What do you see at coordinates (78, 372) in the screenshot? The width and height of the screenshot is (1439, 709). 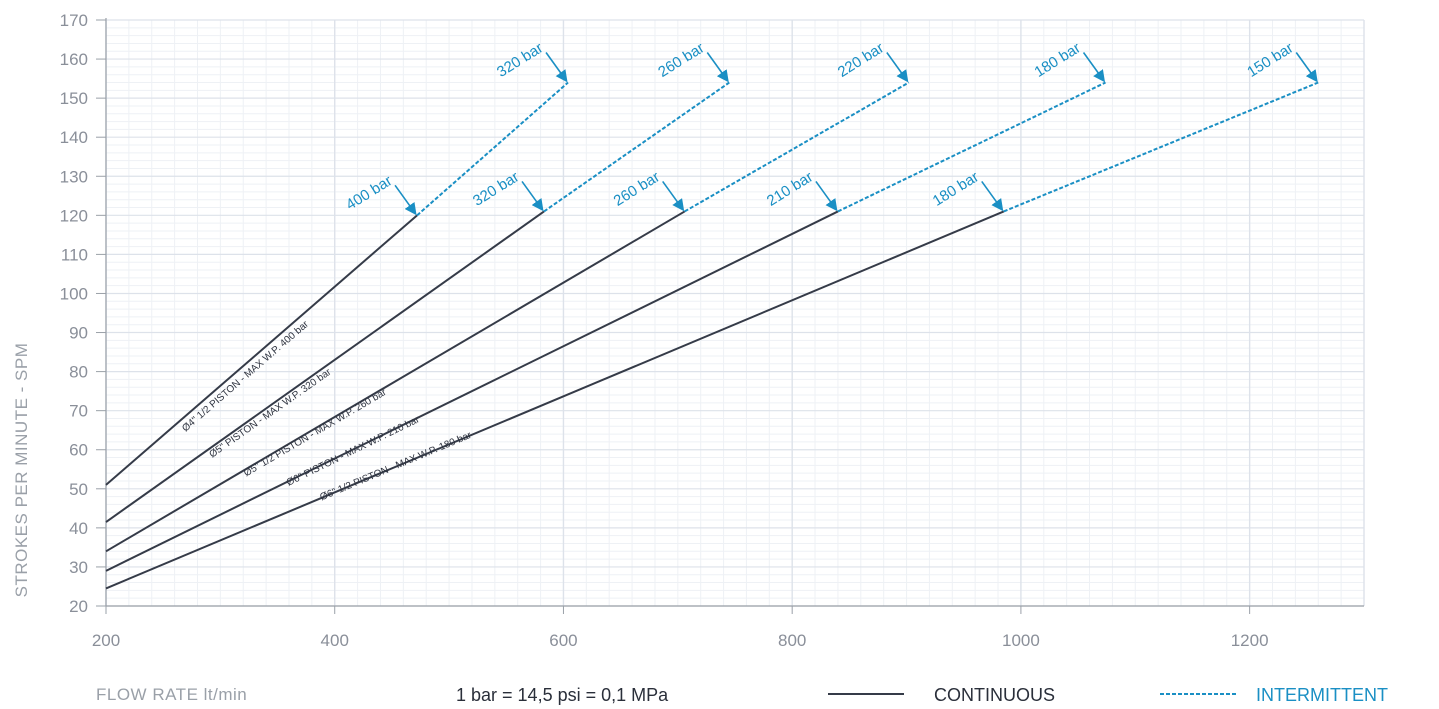 I see `y-tick-label: 80` at bounding box center [78, 372].